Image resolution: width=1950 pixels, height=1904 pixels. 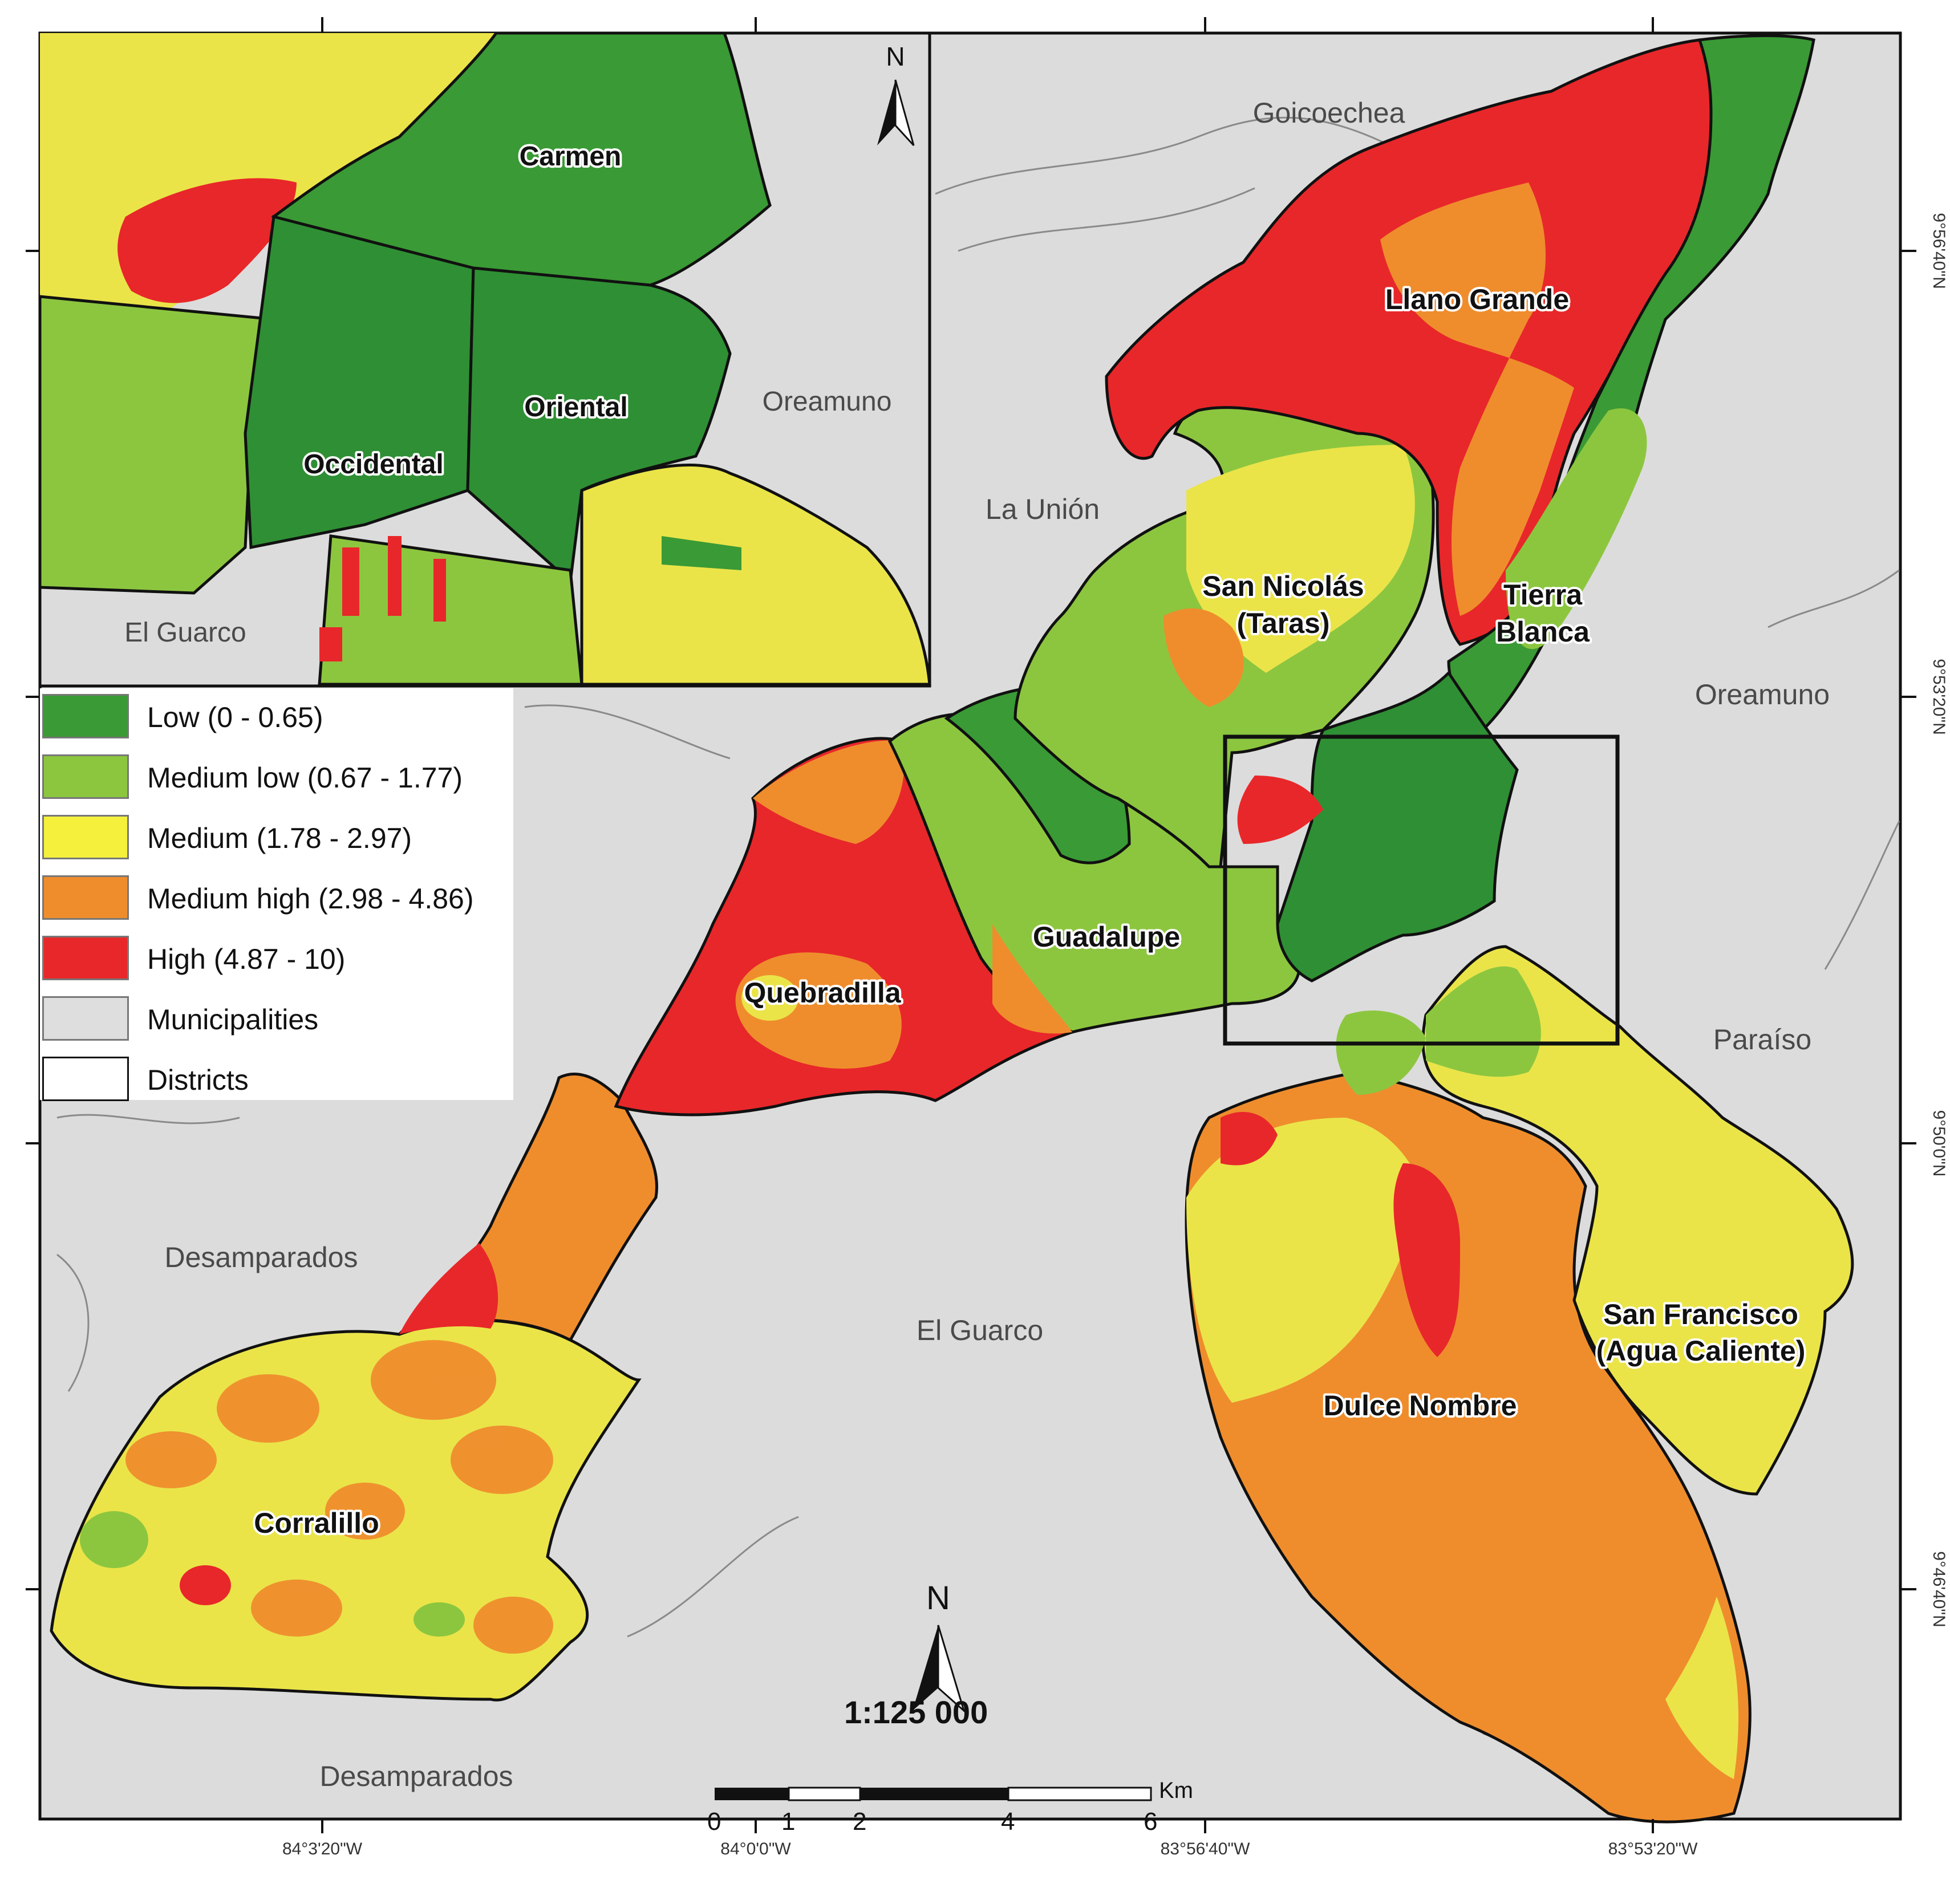 I want to click on inset-label-el-guarco: El Guarco, so click(x=185, y=633).